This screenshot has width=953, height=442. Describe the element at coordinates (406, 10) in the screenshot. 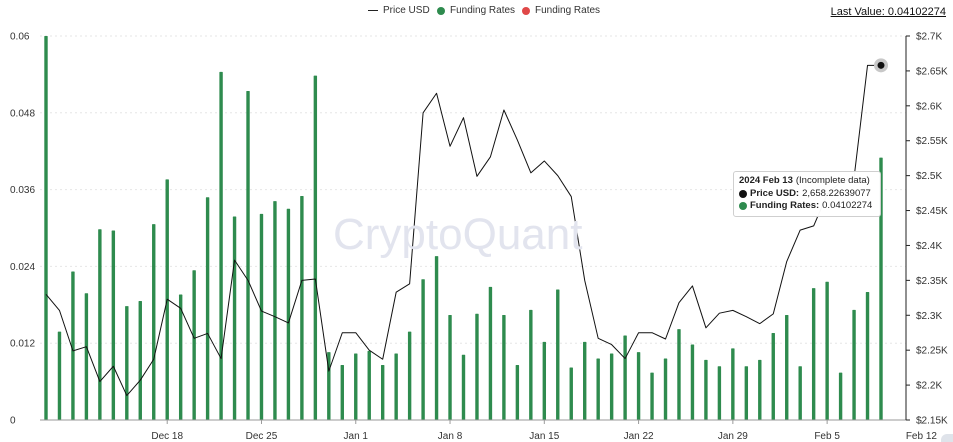

I see `legend-price-label: Price USD` at that location.